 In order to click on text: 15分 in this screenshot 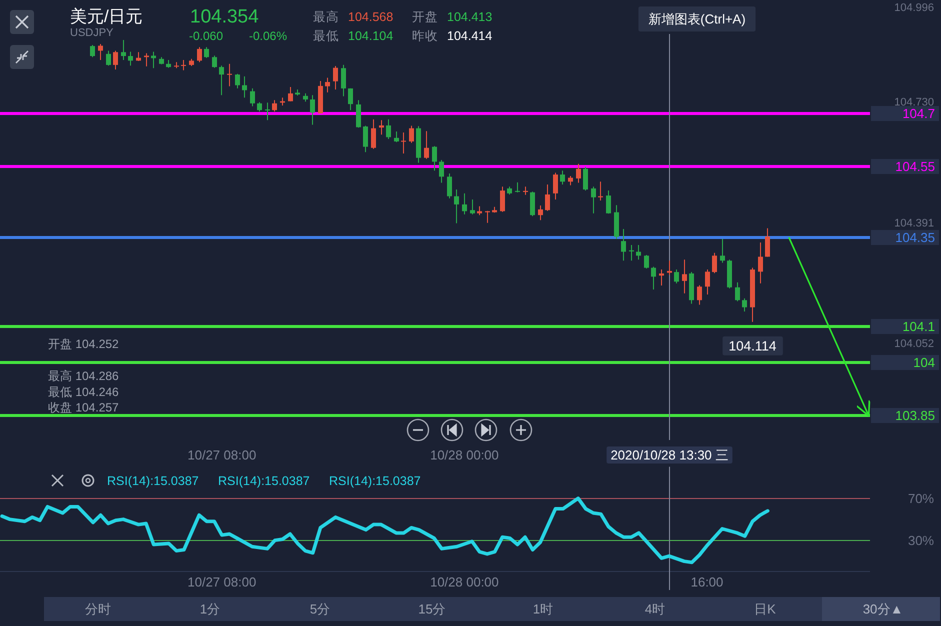, I will do `click(432, 609)`.